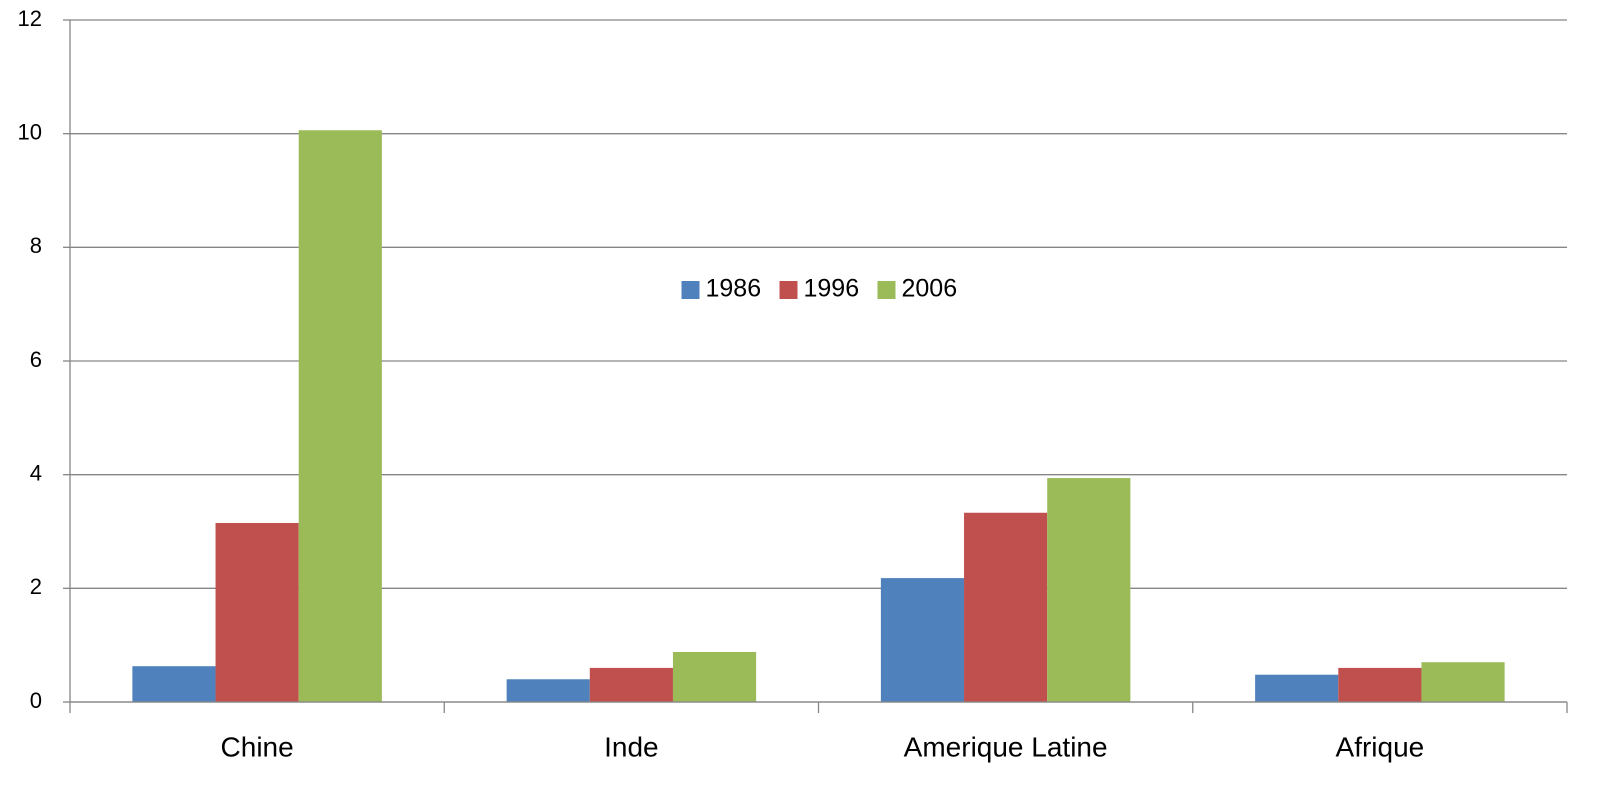 Image resolution: width=1621 pixels, height=791 pixels. Describe the element at coordinates (257, 746) in the screenshot. I see `x-tick-label: Chine` at that location.